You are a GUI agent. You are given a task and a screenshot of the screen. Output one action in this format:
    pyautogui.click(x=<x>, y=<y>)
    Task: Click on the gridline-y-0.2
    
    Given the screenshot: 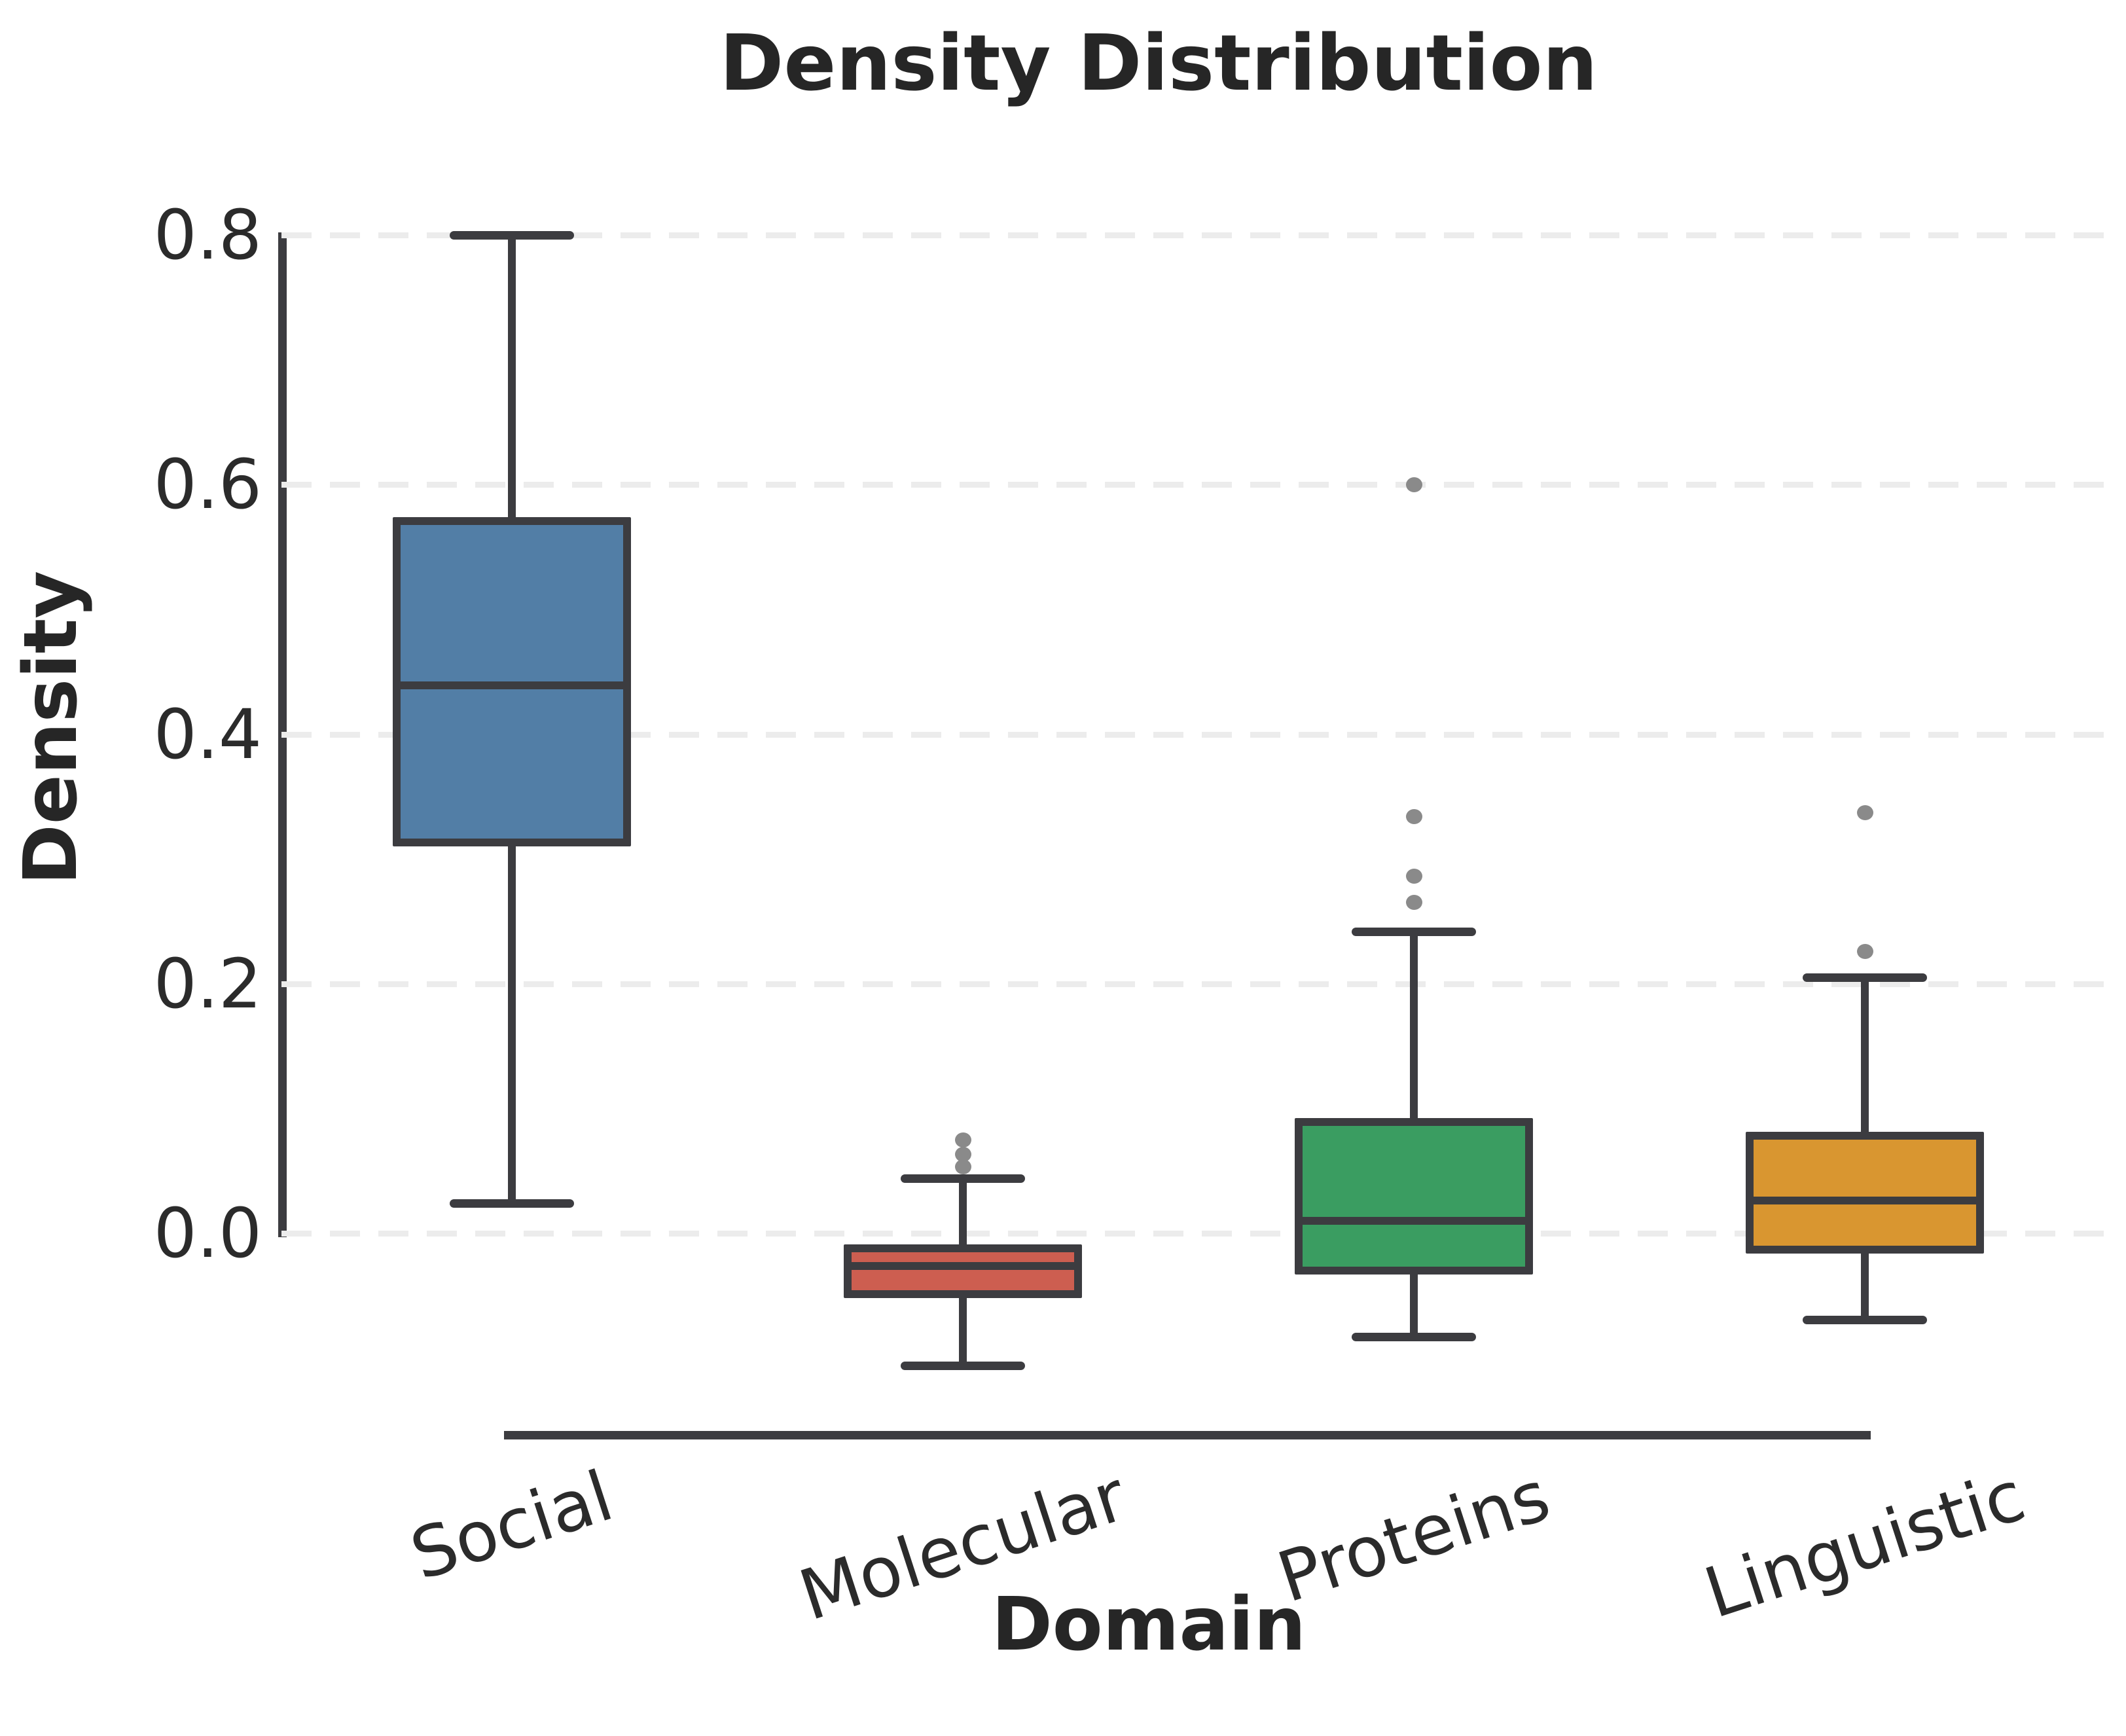 What is the action you would take?
    pyautogui.click(x=1201, y=984)
    